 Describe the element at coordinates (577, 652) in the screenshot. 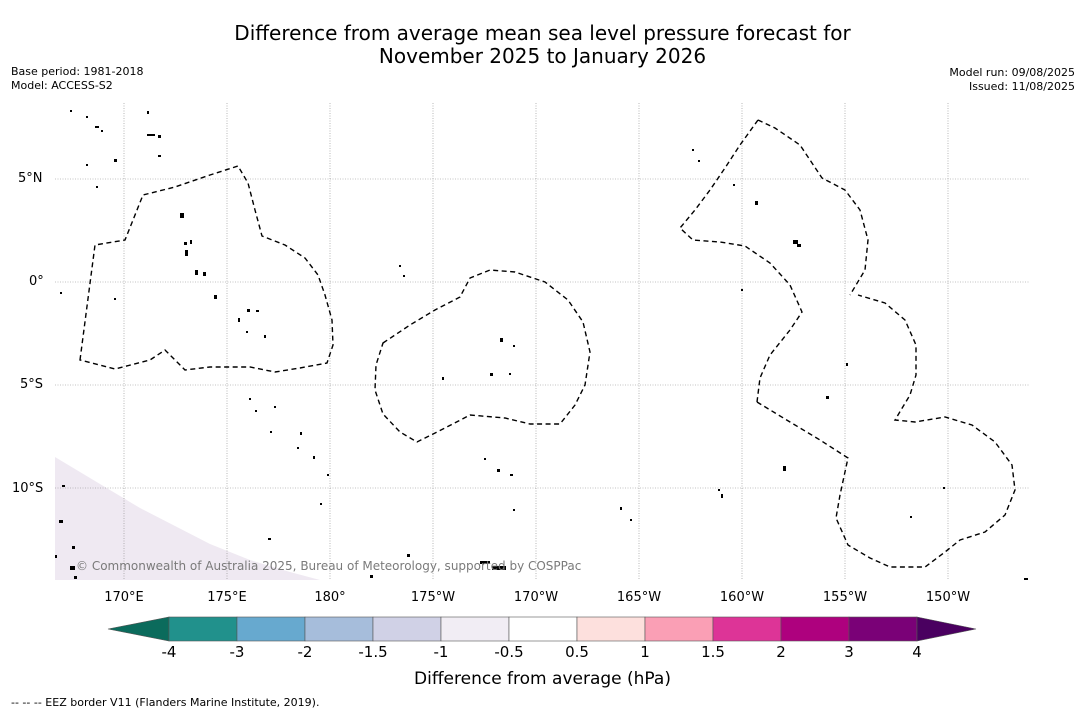

I see `colorbar-tick: 0.5` at that location.